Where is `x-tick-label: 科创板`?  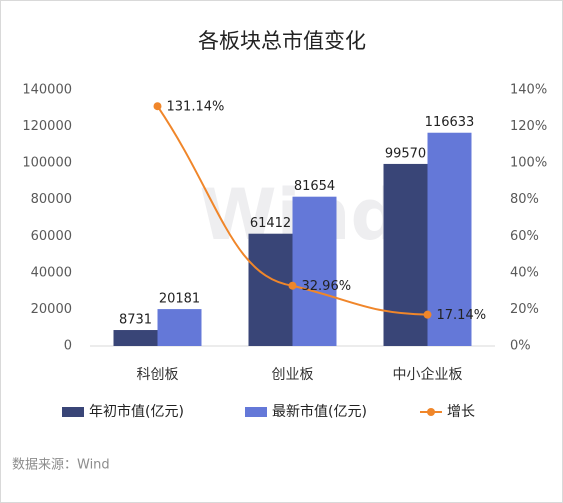 x-tick-label: 科创板 is located at coordinates (158, 375).